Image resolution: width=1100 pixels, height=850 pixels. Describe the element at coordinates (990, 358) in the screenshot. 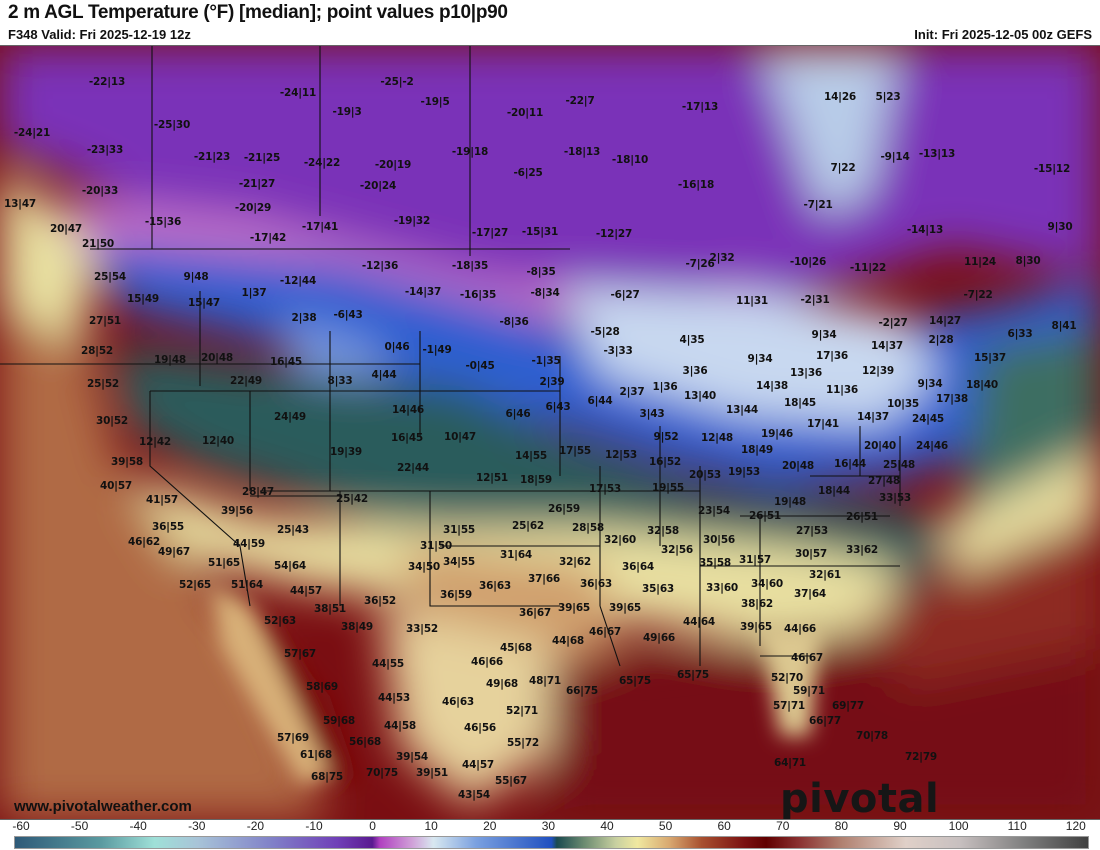

I see `point-value-label: 15|37` at that location.